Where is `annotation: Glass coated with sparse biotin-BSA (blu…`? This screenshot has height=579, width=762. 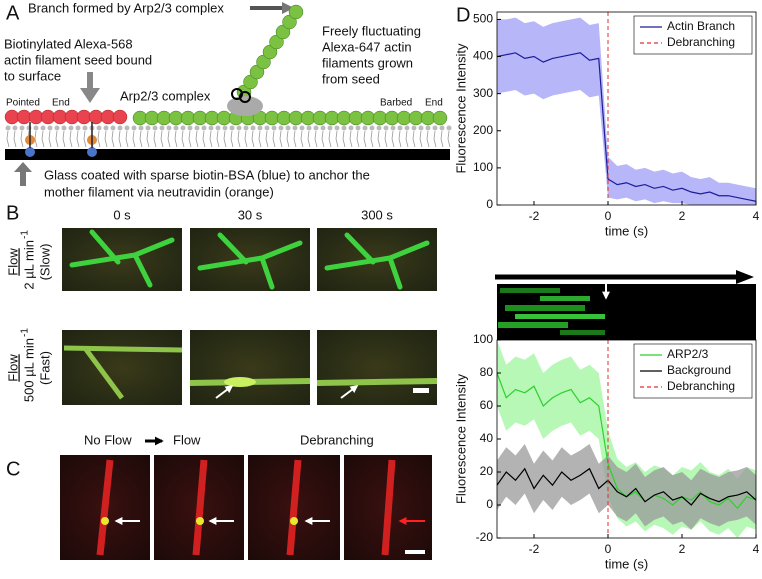 annotation: Glass coated with sparse biotin-BSA (blu… is located at coordinates (207, 174).